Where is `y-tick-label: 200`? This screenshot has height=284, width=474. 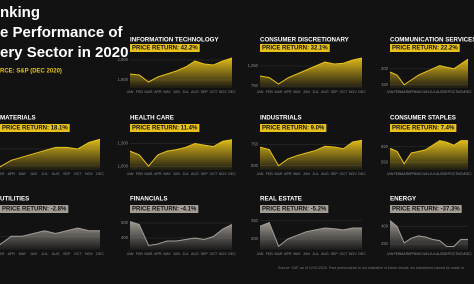
y-tick-label: 200 is located at coordinates (255, 238).